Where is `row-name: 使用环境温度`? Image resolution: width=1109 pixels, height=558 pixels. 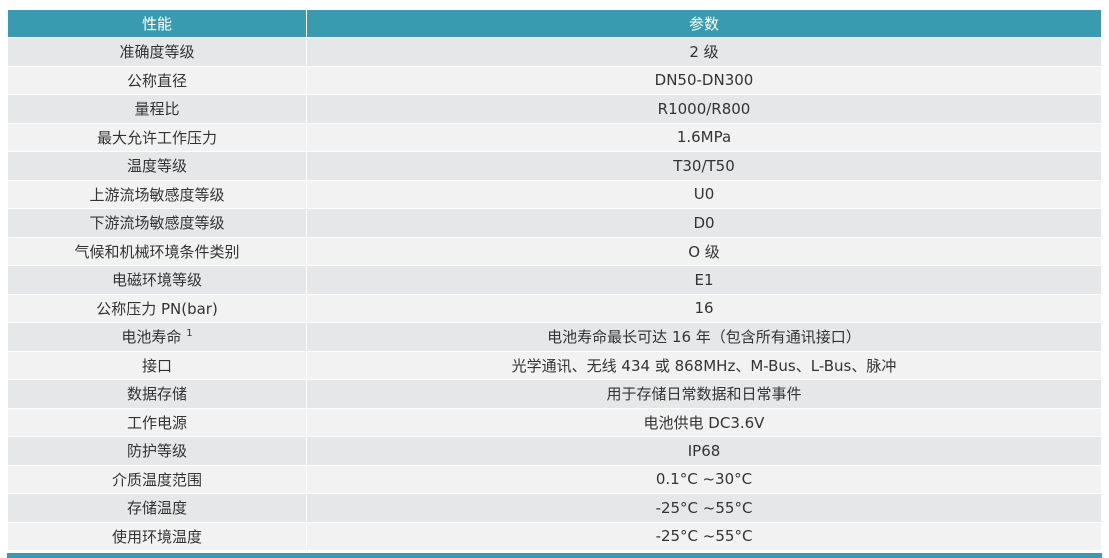
row-name: 使用环境温度 is located at coordinates (157, 536).